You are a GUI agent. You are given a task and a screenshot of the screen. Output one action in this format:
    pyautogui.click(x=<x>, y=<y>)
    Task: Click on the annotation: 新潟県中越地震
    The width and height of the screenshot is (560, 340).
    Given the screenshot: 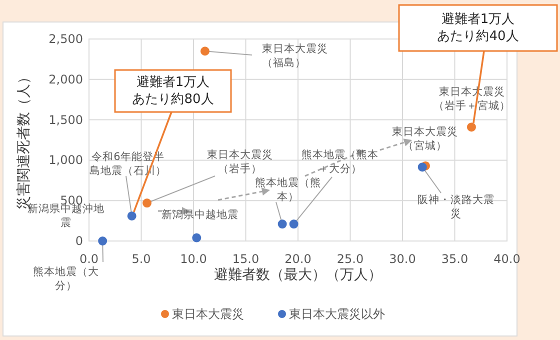 What is the action you would take?
    pyautogui.click(x=200, y=214)
    